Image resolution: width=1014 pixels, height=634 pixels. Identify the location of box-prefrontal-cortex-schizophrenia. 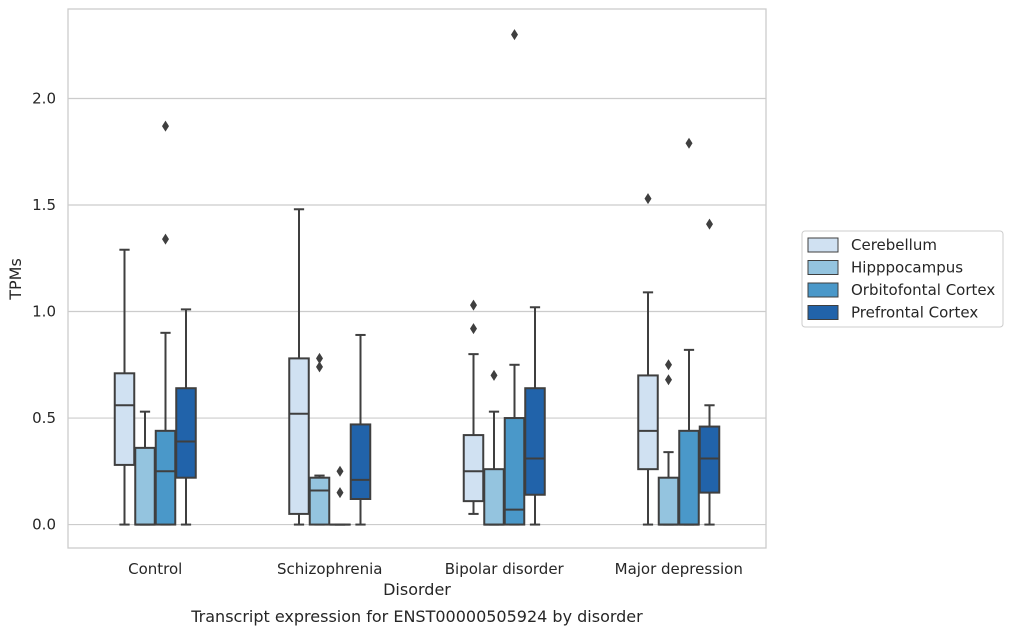
(360, 429).